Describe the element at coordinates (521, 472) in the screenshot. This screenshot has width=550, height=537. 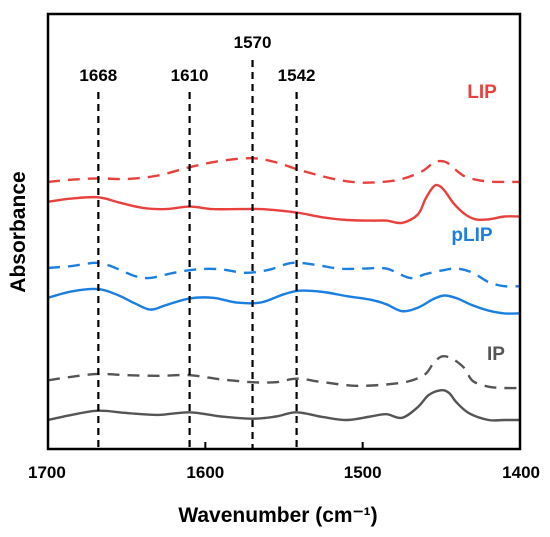
I see `x-tick-label-1400: 1400` at that location.